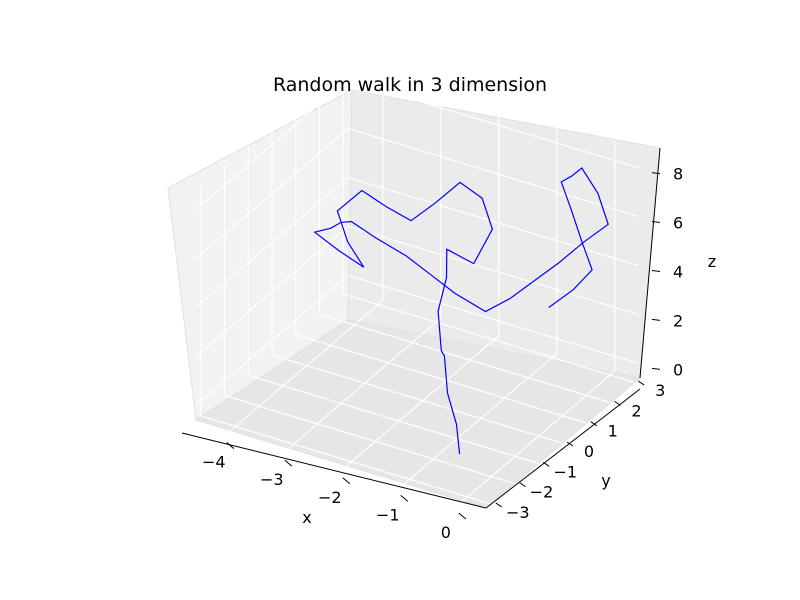 Image resolution: width=800 pixels, height=600 pixels. Describe the element at coordinates (563, 448) in the screenshot. I see `y-axis-line` at that location.